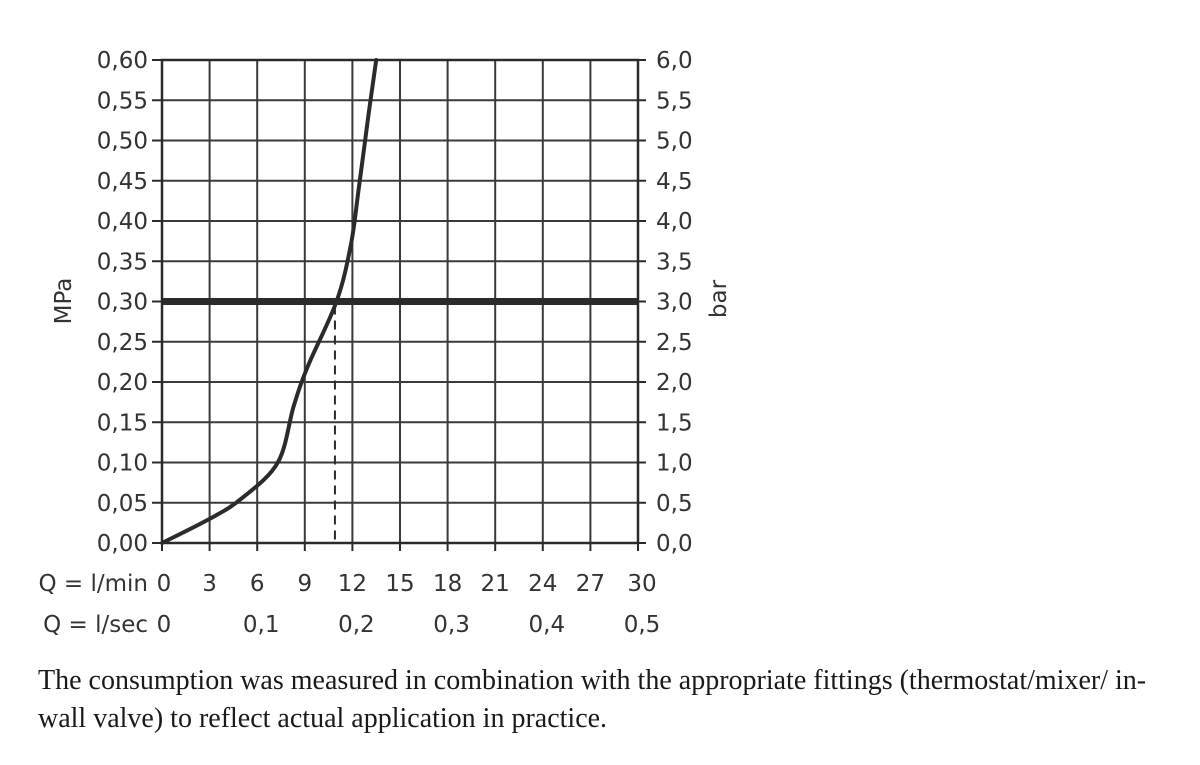  I want to click on y-axis-label-left: MPa, so click(64, 301).